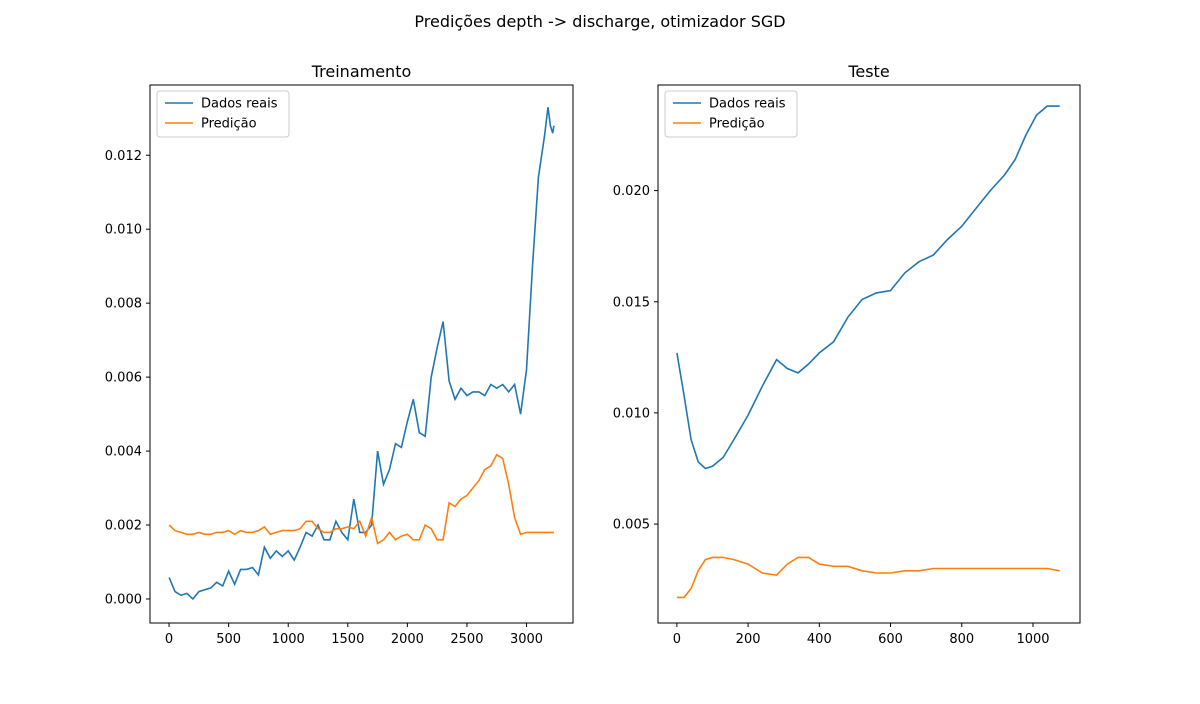 This screenshot has height=704, width=1200. I want to click on test-x-tick-label: 400, so click(819, 639).